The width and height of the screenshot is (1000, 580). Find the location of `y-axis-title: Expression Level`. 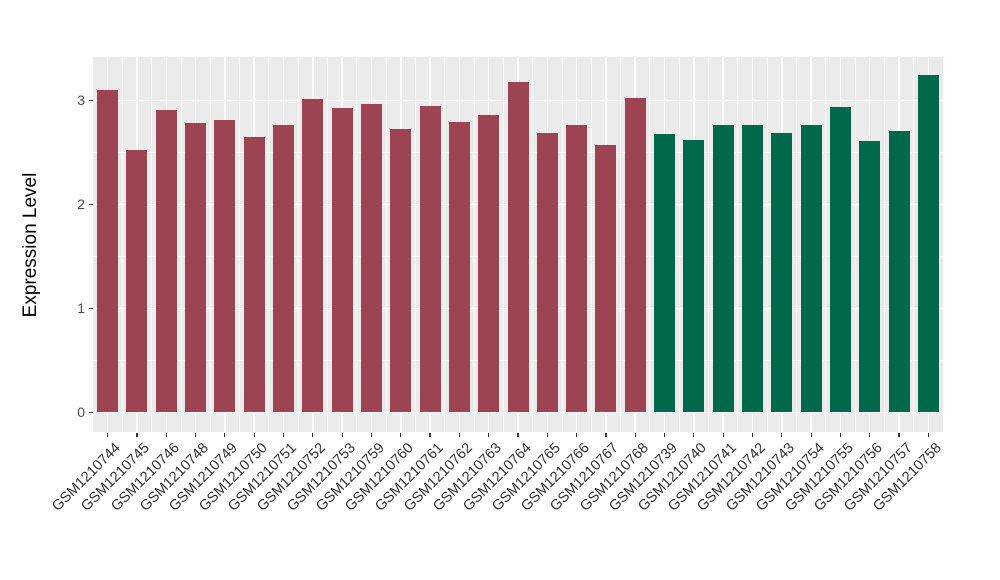

y-axis-title: Expression Level is located at coordinates (30, 244).